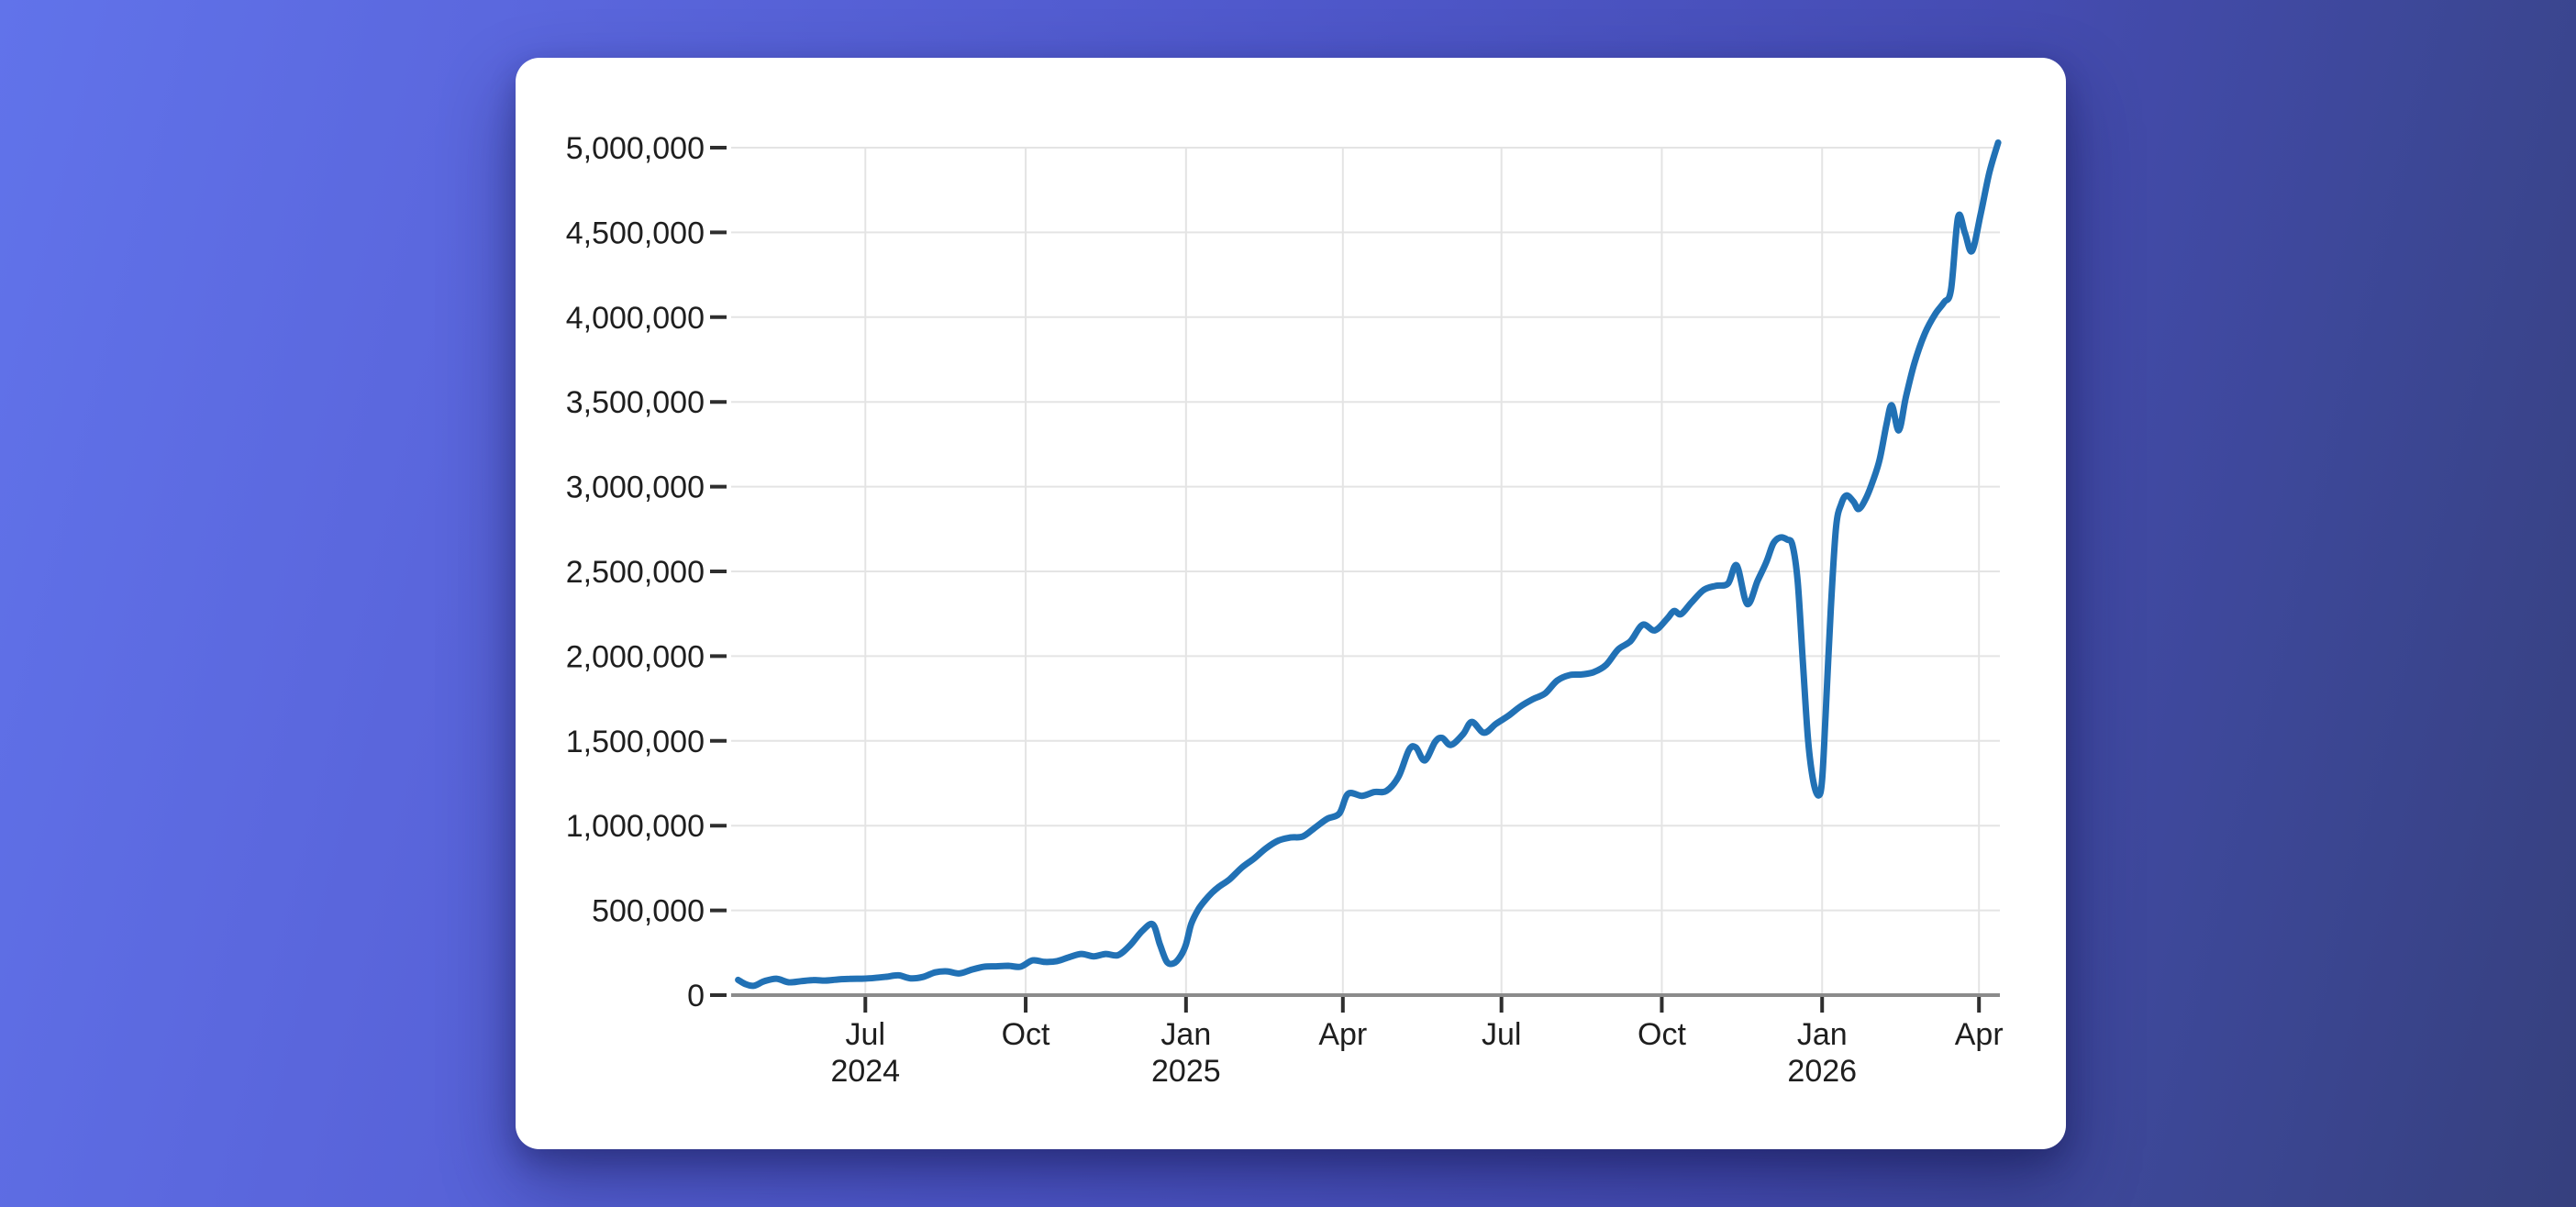  I want to click on y-axis-tick-label: 2,000,000, so click(635, 656).